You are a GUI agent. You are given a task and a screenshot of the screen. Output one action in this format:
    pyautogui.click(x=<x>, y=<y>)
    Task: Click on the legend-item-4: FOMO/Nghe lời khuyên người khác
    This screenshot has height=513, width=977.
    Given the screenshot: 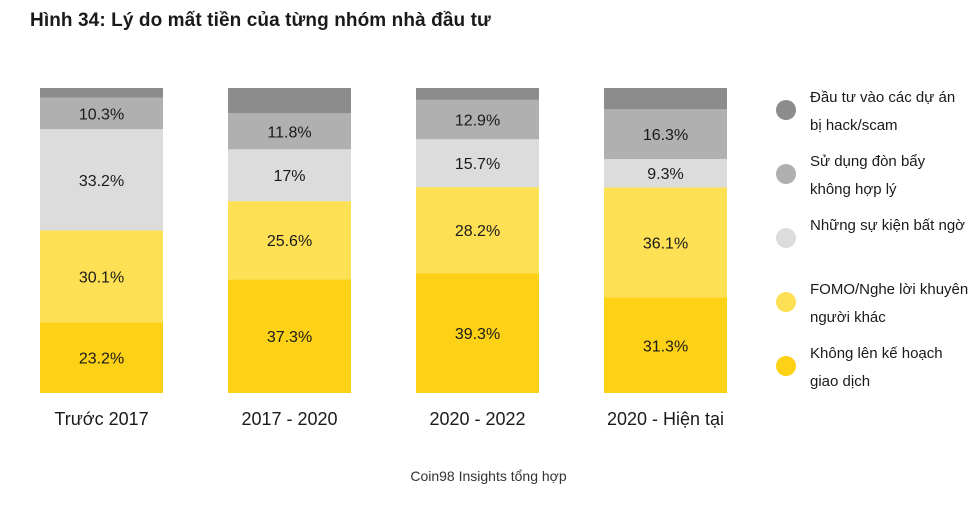 What is the action you would take?
    pyautogui.click(x=873, y=308)
    